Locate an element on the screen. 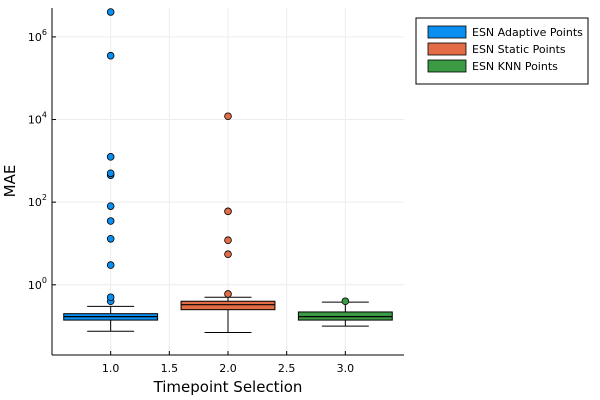 The image size is (600, 400). x-tick-label: 2.0 is located at coordinates (228, 368).